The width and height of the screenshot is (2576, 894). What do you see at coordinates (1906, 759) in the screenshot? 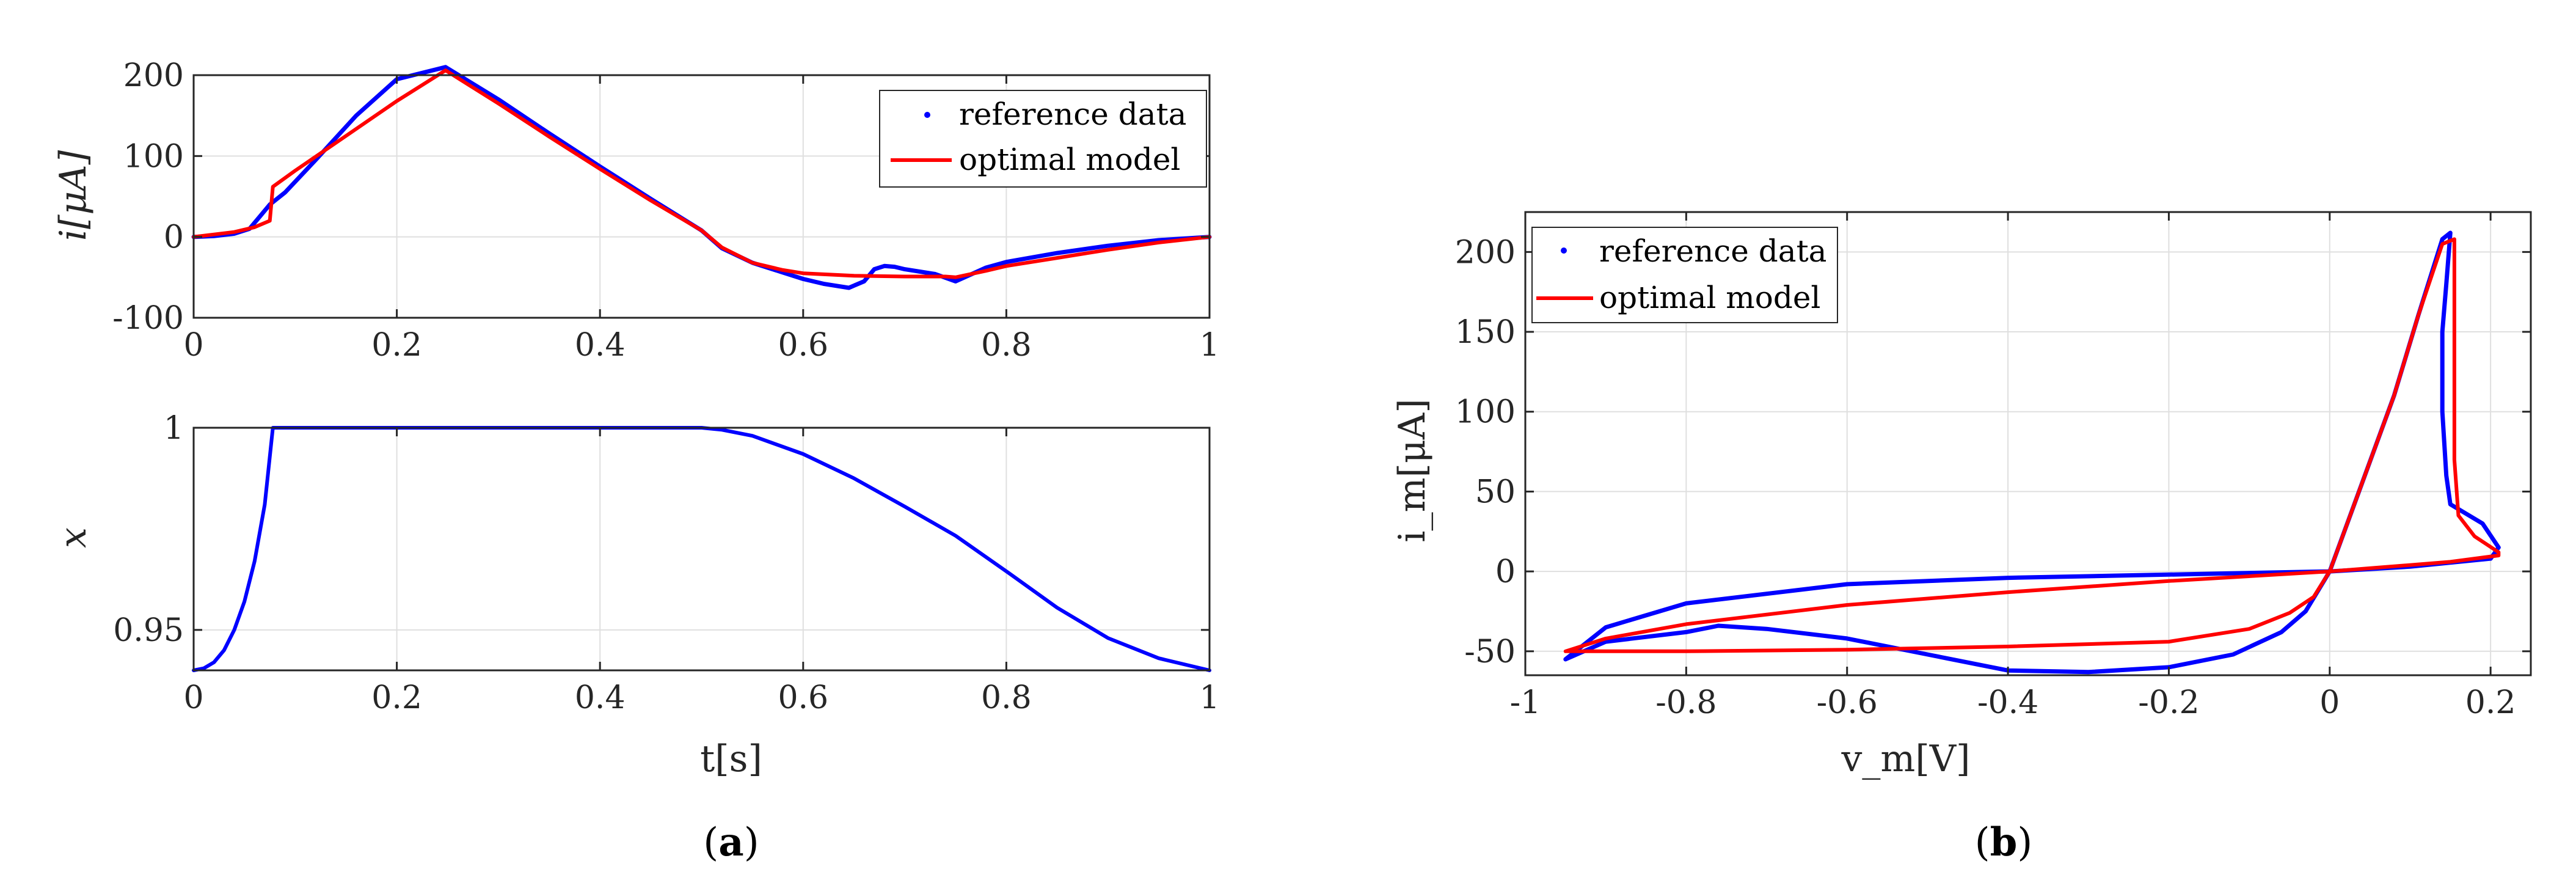
I see `x-axis-label-vm: v_m[V]` at bounding box center [1906, 759].